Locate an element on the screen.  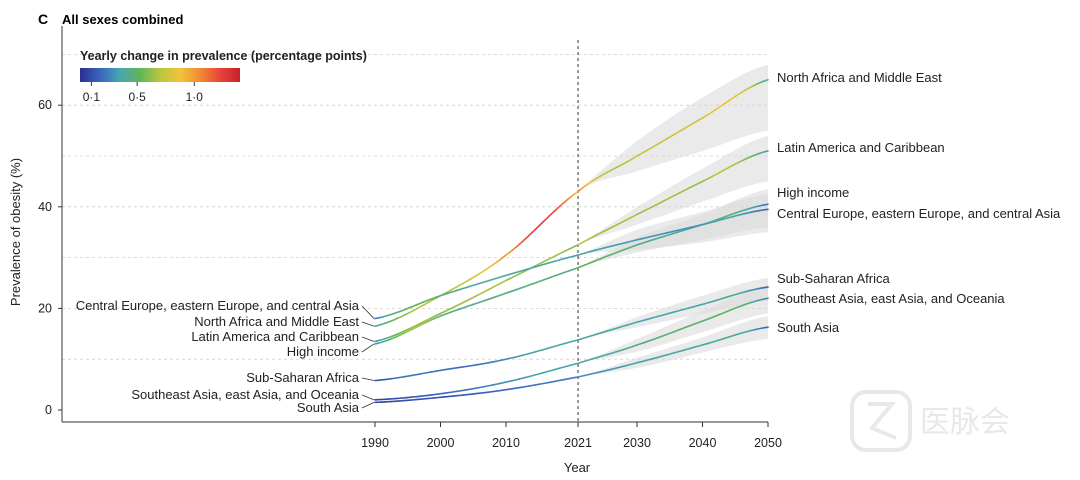
watermark-glyph-icon is located at coordinates (882, 421).